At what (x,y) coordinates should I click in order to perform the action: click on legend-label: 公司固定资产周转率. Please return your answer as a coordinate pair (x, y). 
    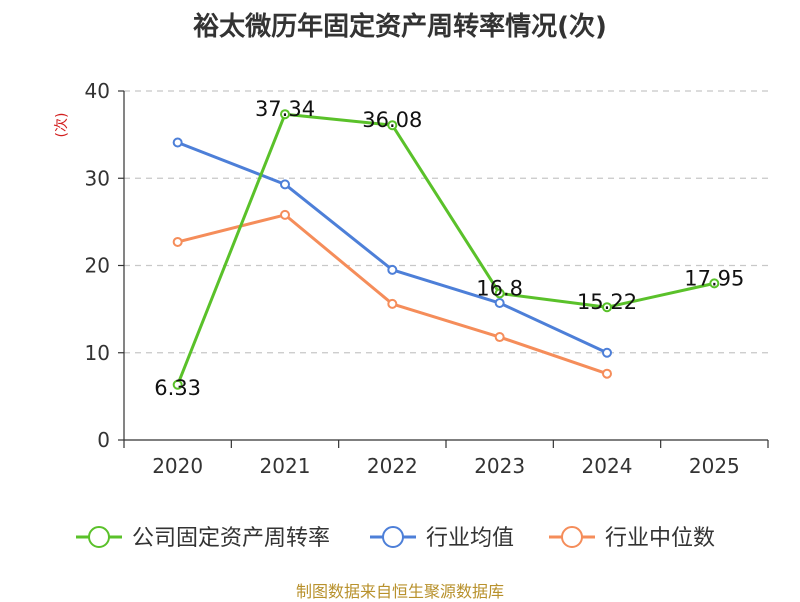
    Looking at the image, I should click on (231, 538).